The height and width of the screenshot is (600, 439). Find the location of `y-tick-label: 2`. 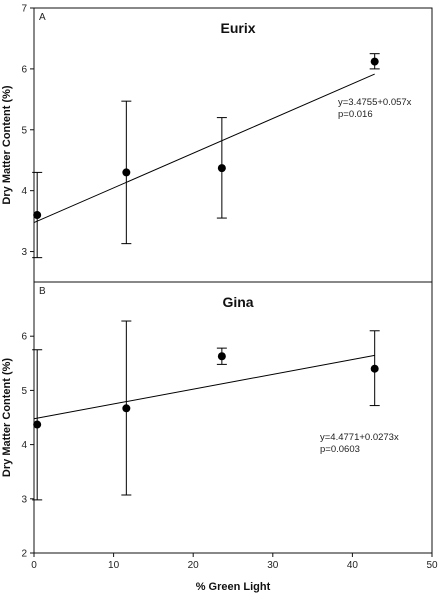

y-tick-label: 2 is located at coordinates (24, 554).